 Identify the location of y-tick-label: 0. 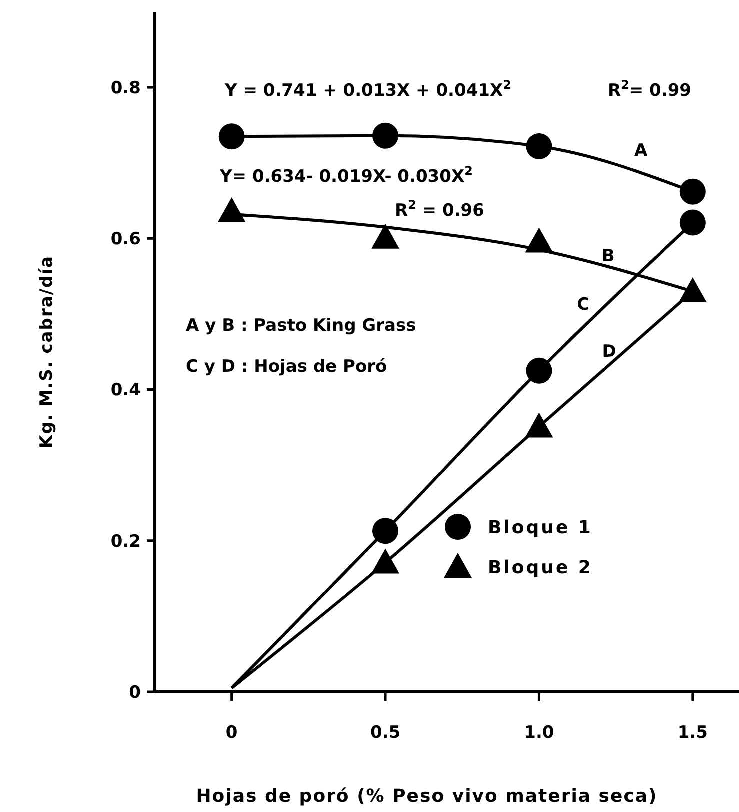
(135, 692).